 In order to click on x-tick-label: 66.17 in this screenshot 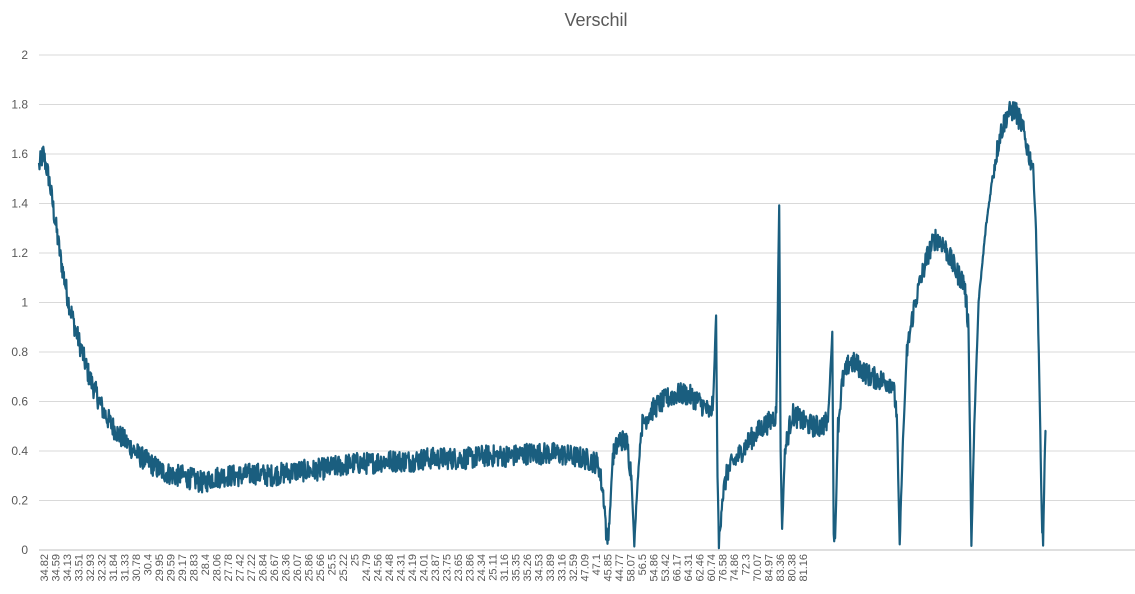, I will do `click(678, 568)`.